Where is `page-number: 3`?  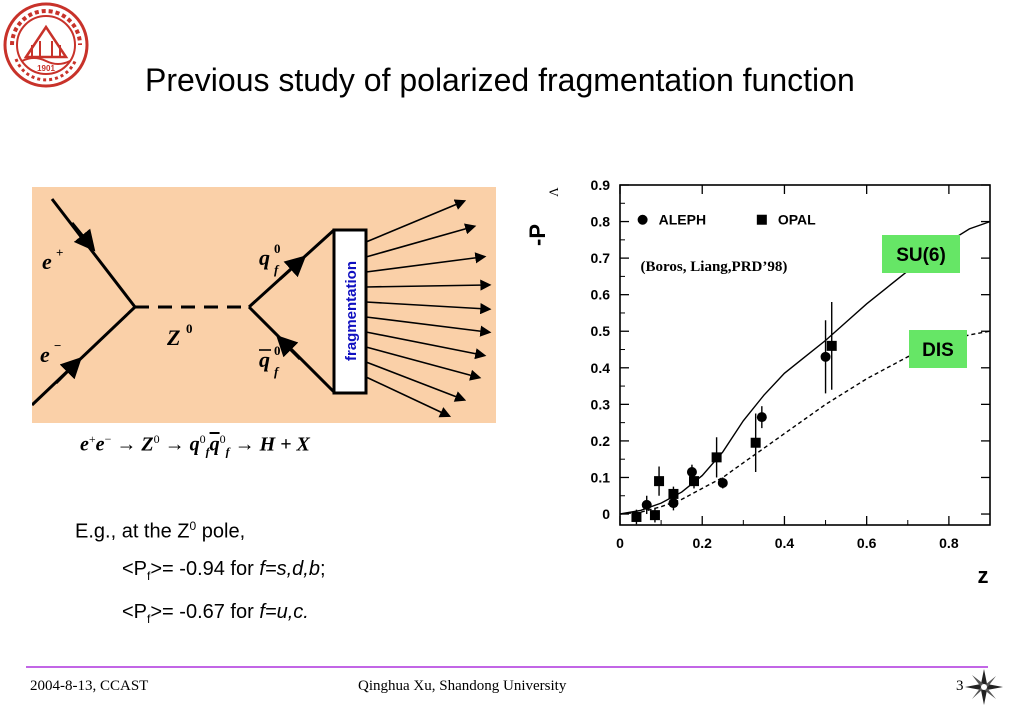
page-number: 3 is located at coordinates (960, 686).